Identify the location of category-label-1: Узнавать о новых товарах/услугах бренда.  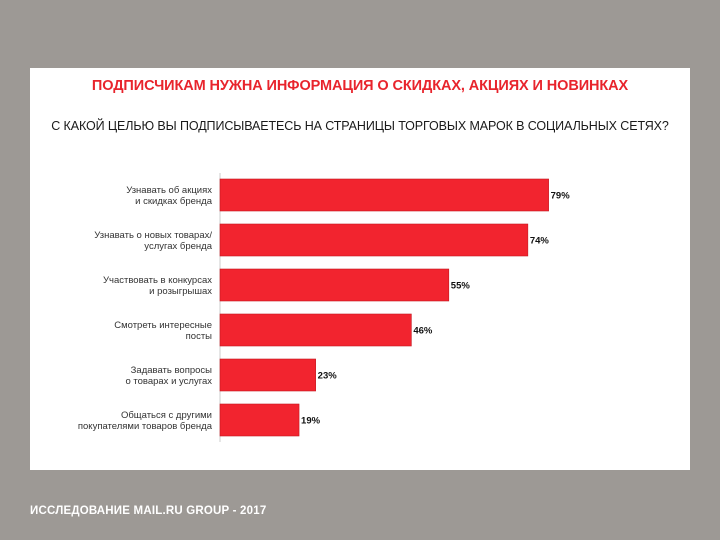
(153, 241).